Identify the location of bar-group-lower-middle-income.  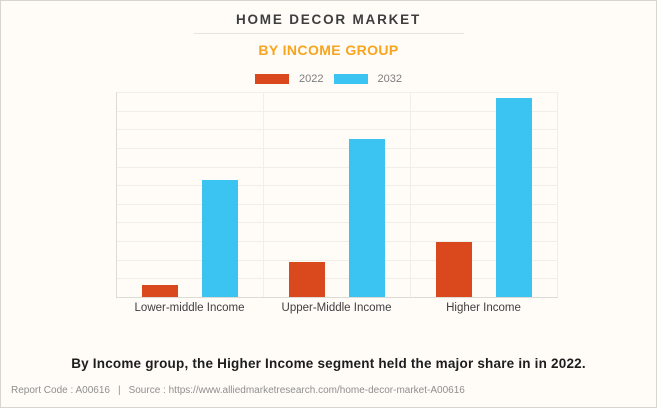
(190, 194).